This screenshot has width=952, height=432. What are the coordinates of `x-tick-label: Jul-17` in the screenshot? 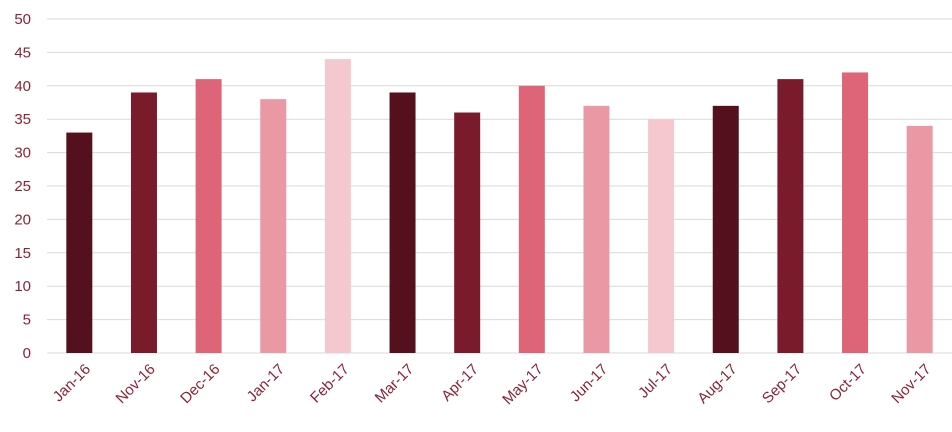 It's located at (655, 381).